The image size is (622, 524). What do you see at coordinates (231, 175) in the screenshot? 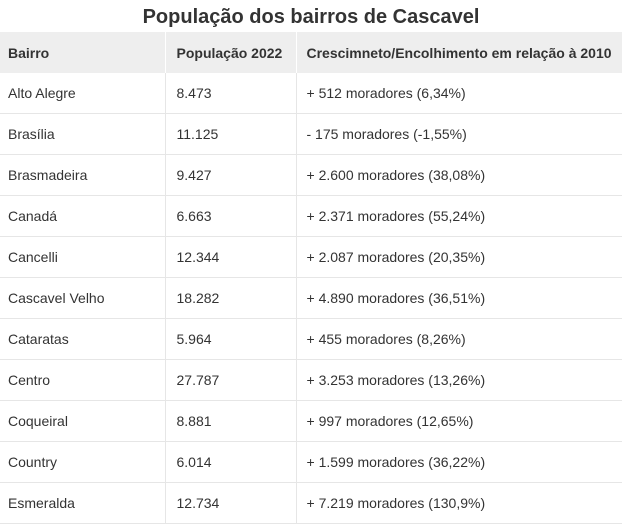
I see `cell-populacao: 9.427` at bounding box center [231, 175].